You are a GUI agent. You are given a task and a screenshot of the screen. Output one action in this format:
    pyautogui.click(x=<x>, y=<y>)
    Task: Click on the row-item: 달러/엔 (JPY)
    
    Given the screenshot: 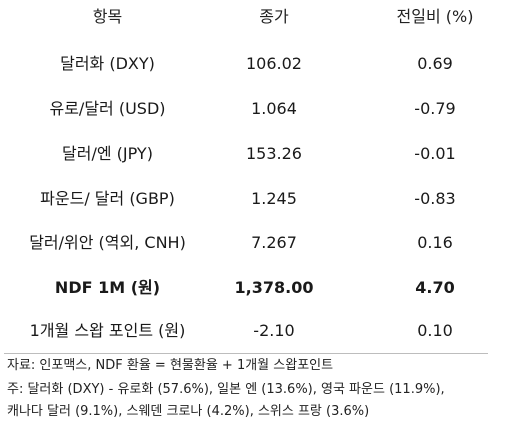 What is the action you would take?
    pyautogui.click(x=107, y=153)
    